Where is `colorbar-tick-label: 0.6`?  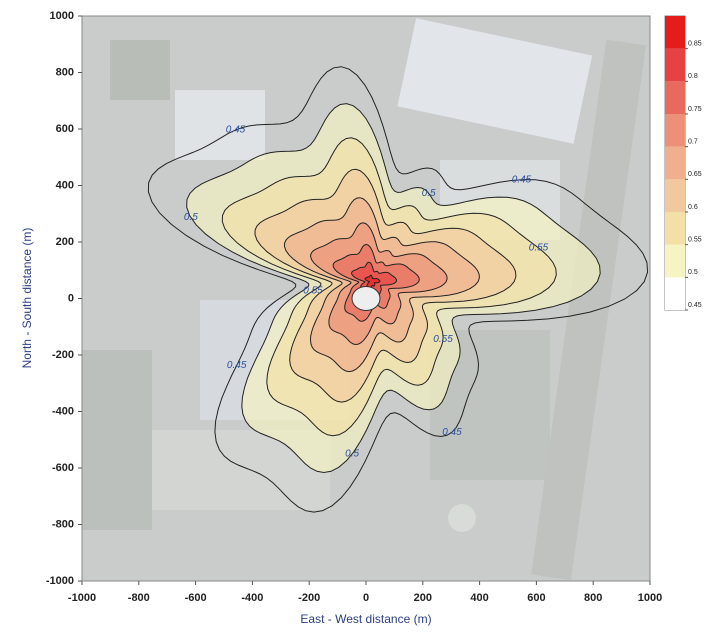
colorbar-tick-label: 0.6 is located at coordinates (693, 207).